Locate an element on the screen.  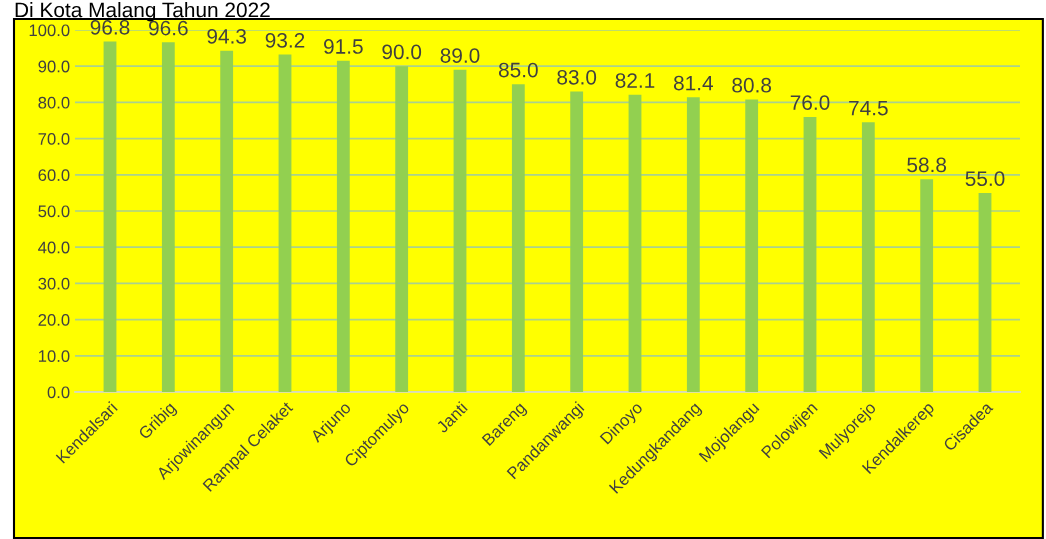
y-tick-label: 100.0 is located at coordinates (49, 30).